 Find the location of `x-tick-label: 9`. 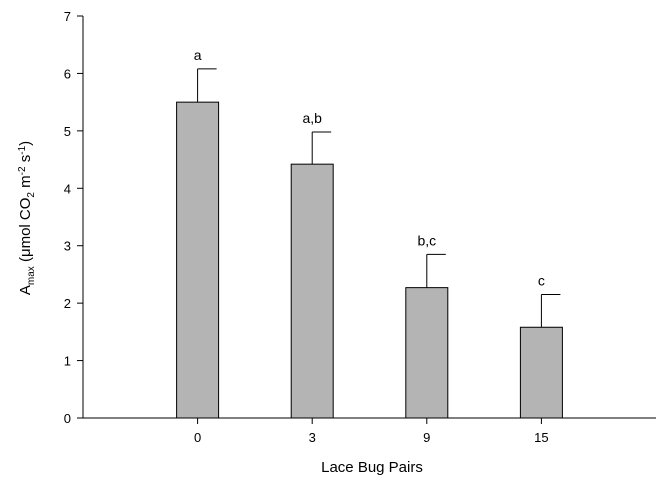

x-tick-label: 9 is located at coordinates (426, 437).